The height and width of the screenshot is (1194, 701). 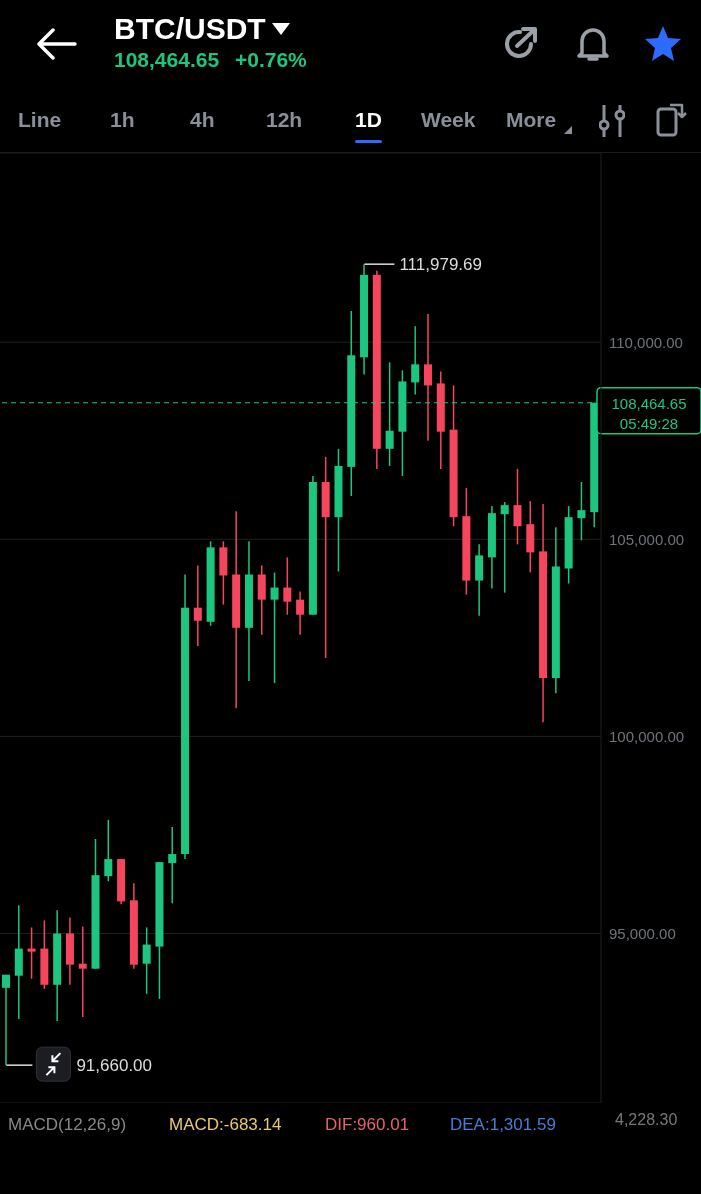 I want to click on chart-title: BTC/USDT, so click(x=190, y=29).